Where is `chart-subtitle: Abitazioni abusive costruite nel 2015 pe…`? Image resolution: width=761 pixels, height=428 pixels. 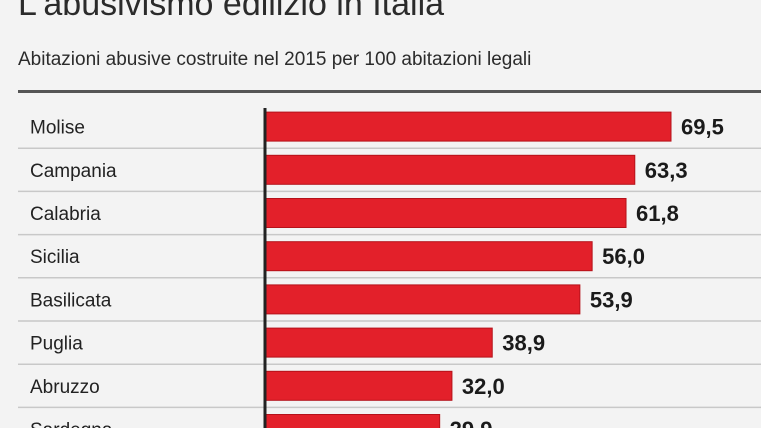
chart-subtitle: Abitazioni abusive costruite nel 2015 pe… is located at coordinates (275, 59).